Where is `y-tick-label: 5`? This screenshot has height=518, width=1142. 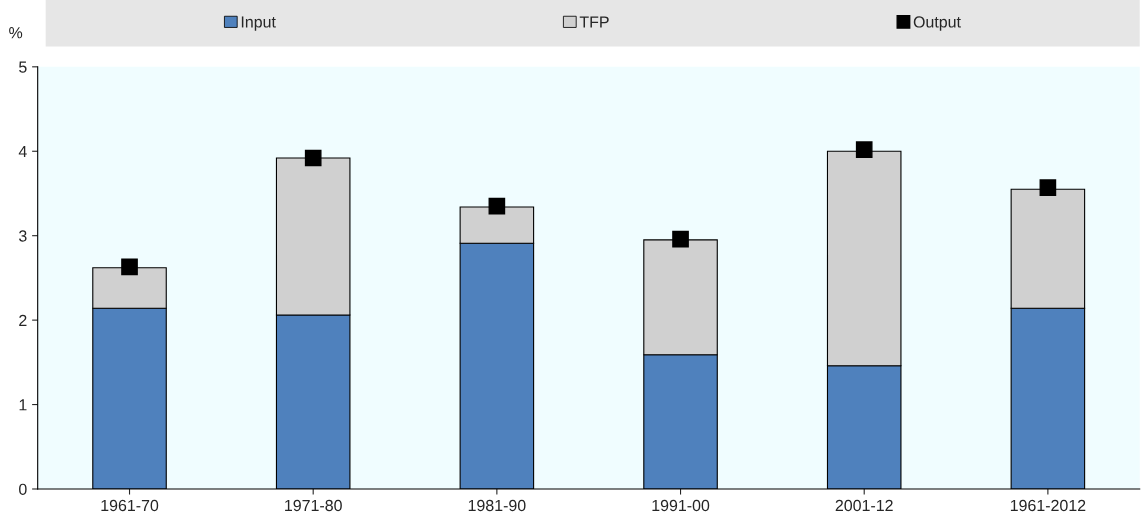 y-tick-label: 5 is located at coordinates (23, 67).